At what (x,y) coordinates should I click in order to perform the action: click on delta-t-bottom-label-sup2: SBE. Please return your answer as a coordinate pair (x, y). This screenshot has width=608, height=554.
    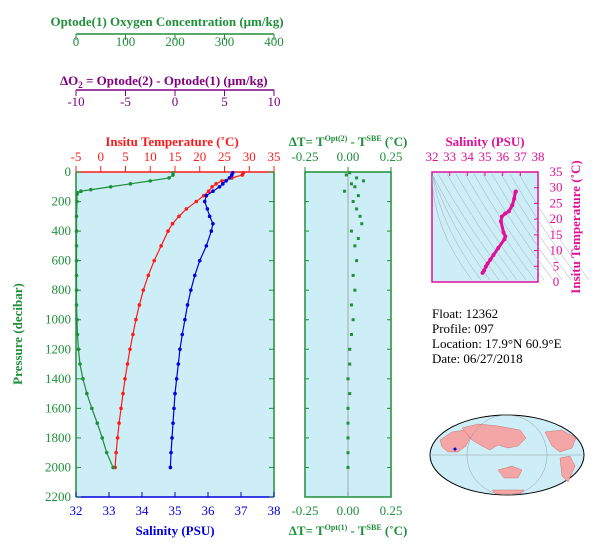
    Looking at the image, I should click on (374, 527).